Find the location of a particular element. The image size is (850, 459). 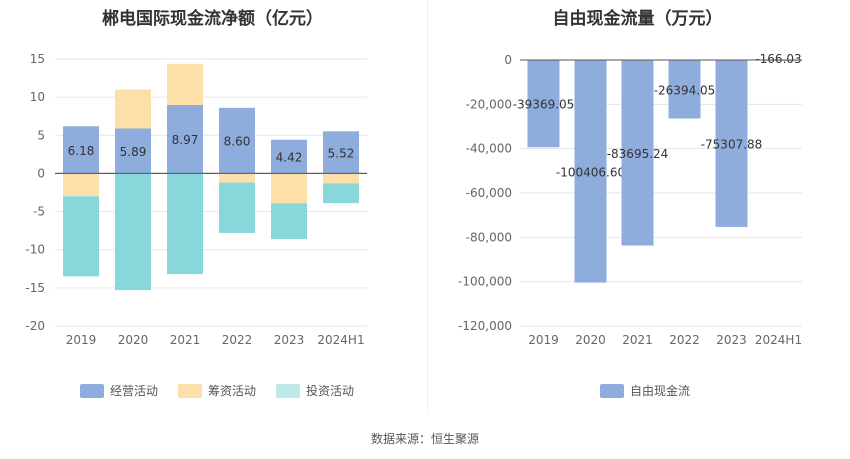

left-data-label: 8.97 is located at coordinates (185, 140).